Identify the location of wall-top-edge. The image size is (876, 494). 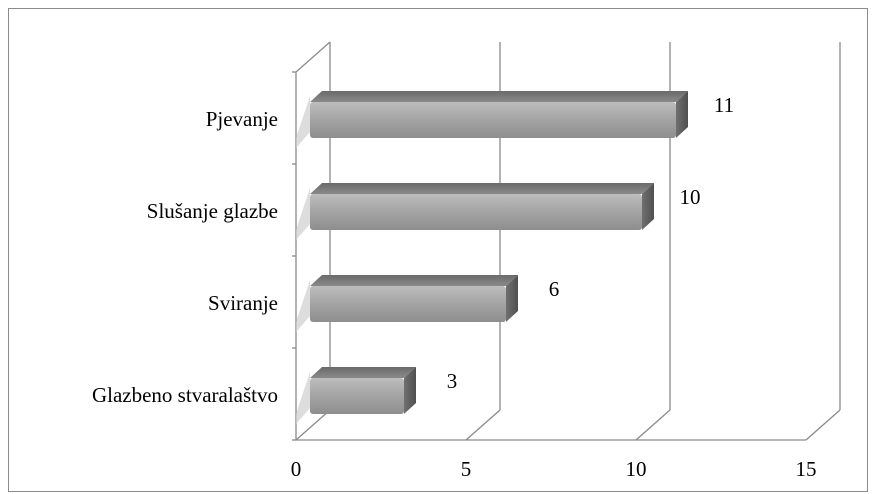
(313, 57).